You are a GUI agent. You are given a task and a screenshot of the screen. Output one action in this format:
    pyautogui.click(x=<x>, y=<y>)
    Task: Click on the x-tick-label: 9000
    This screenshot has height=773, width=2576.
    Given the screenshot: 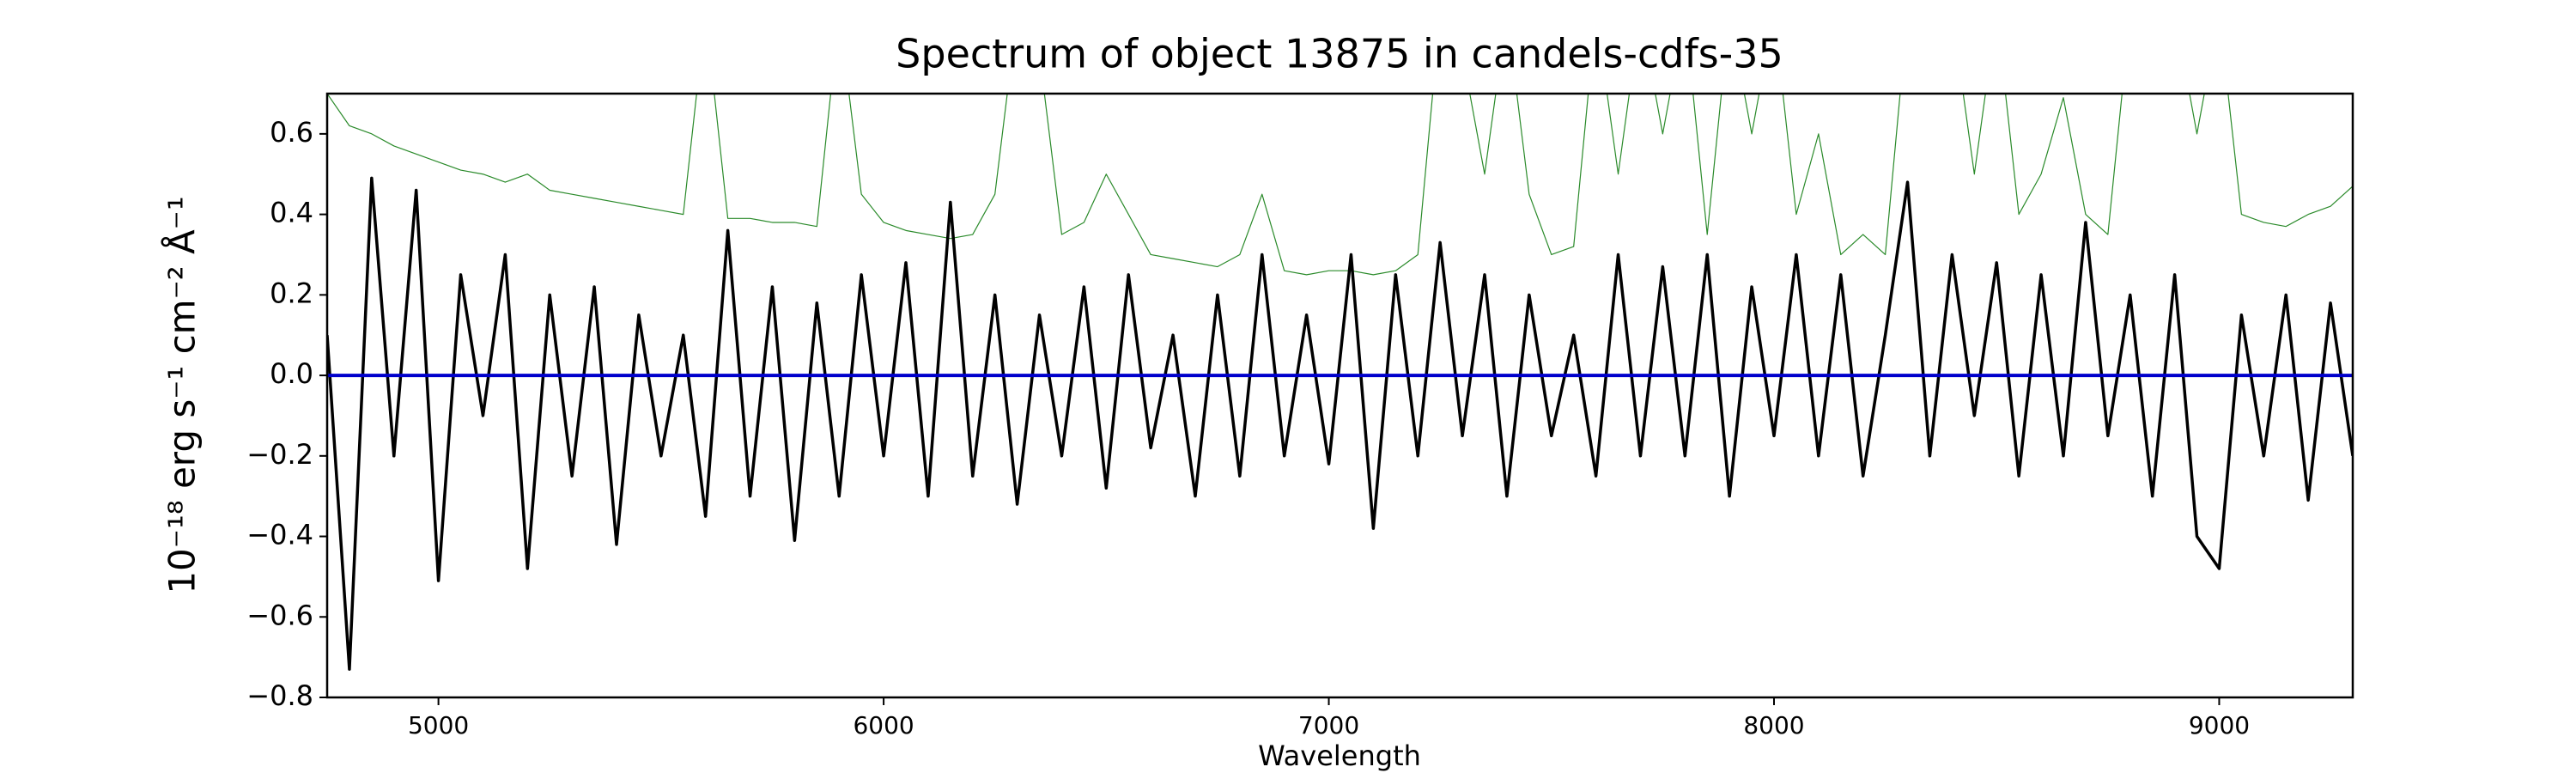 What is the action you would take?
    pyautogui.click(x=2219, y=725)
    